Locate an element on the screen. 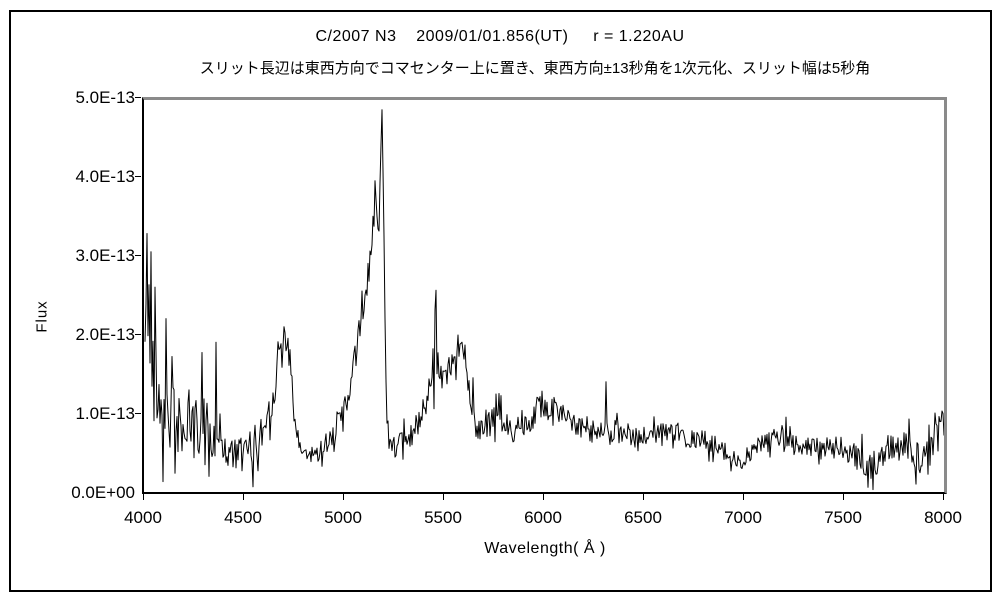 This screenshot has height=600, width=1000. x-tick-label: 4000 is located at coordinates (143, 517).